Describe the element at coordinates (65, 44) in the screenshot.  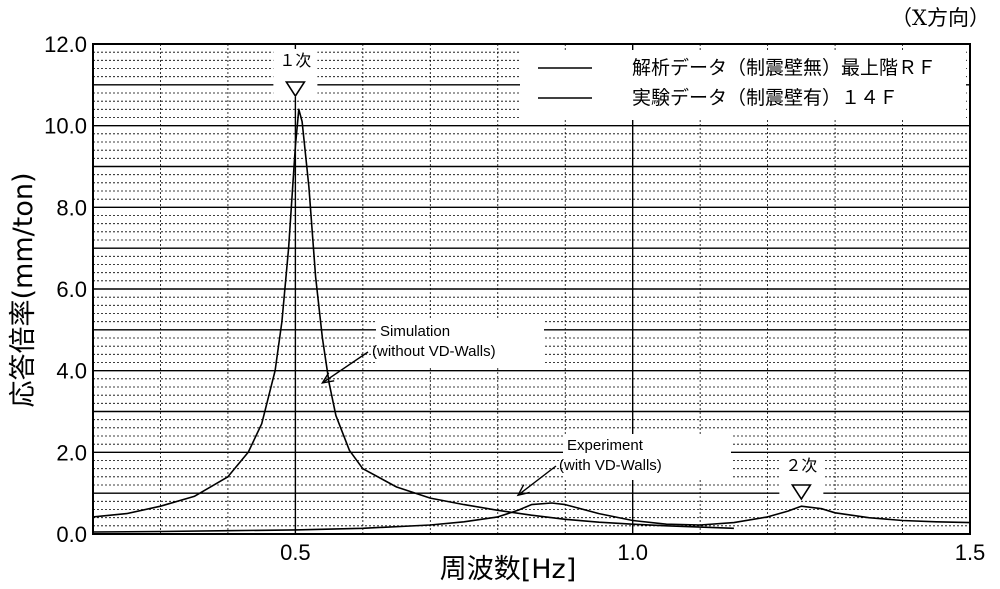
I see `y-tick-label: 12.0` at that location.